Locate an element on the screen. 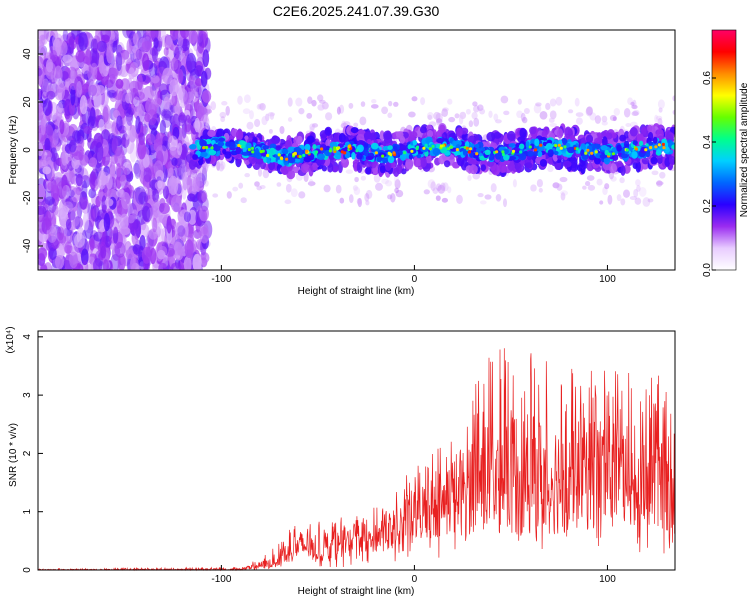 The width and height of the screenshot is (750, 600). snr-x-tick-label: -100 is located at coordinates (221, 579).